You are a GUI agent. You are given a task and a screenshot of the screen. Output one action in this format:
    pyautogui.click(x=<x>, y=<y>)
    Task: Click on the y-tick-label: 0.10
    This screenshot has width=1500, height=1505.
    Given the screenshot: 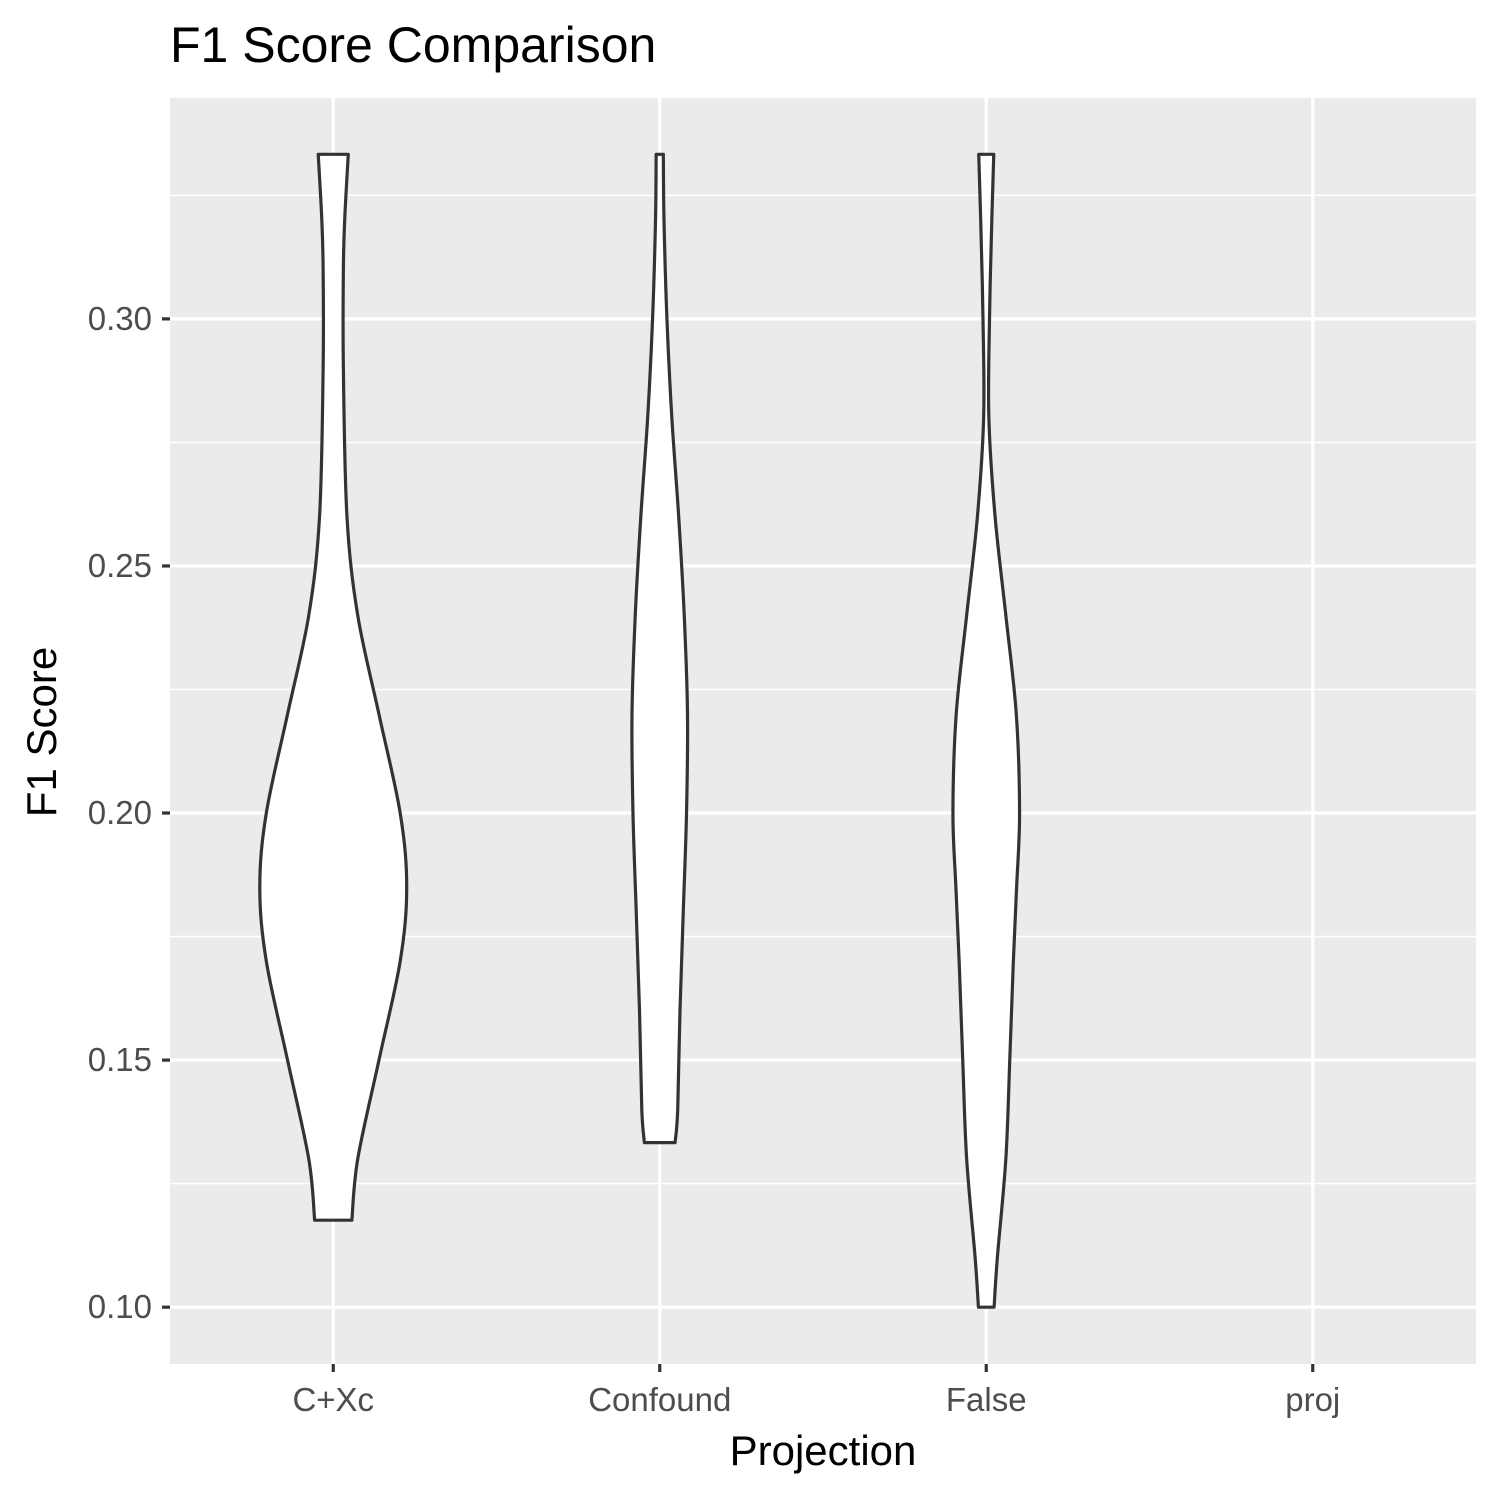 What is the action you would take?
    pyautogui.click(x=120, y=1306)
    